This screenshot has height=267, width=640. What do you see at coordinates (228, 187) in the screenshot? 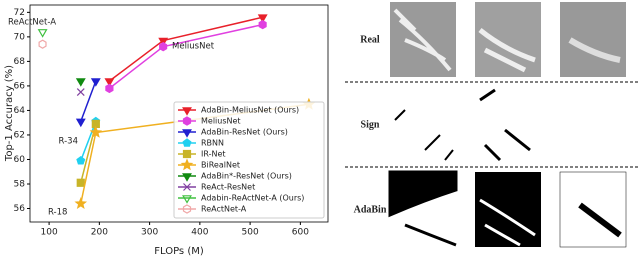
I see `legend-label: ReAct-ResNet` at bounding box center [228, 187].